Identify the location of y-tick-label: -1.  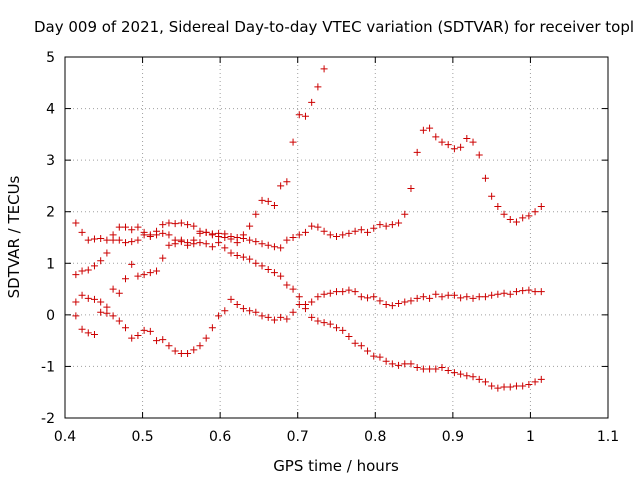
(48, 367).